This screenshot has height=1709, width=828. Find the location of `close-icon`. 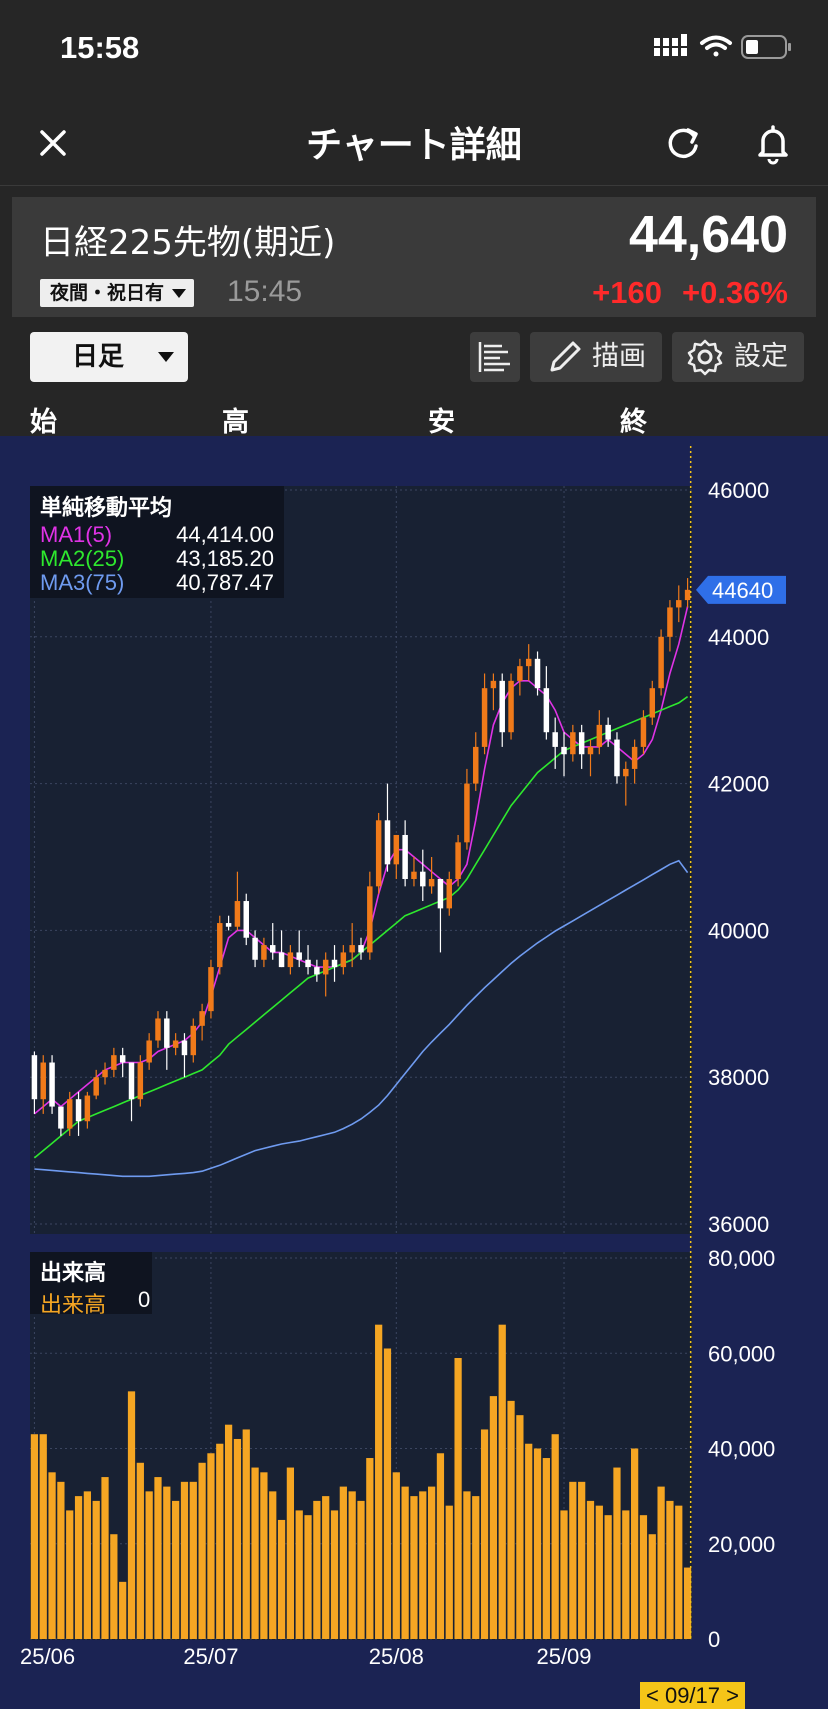

close-icon is located at coordinates (53, 143).